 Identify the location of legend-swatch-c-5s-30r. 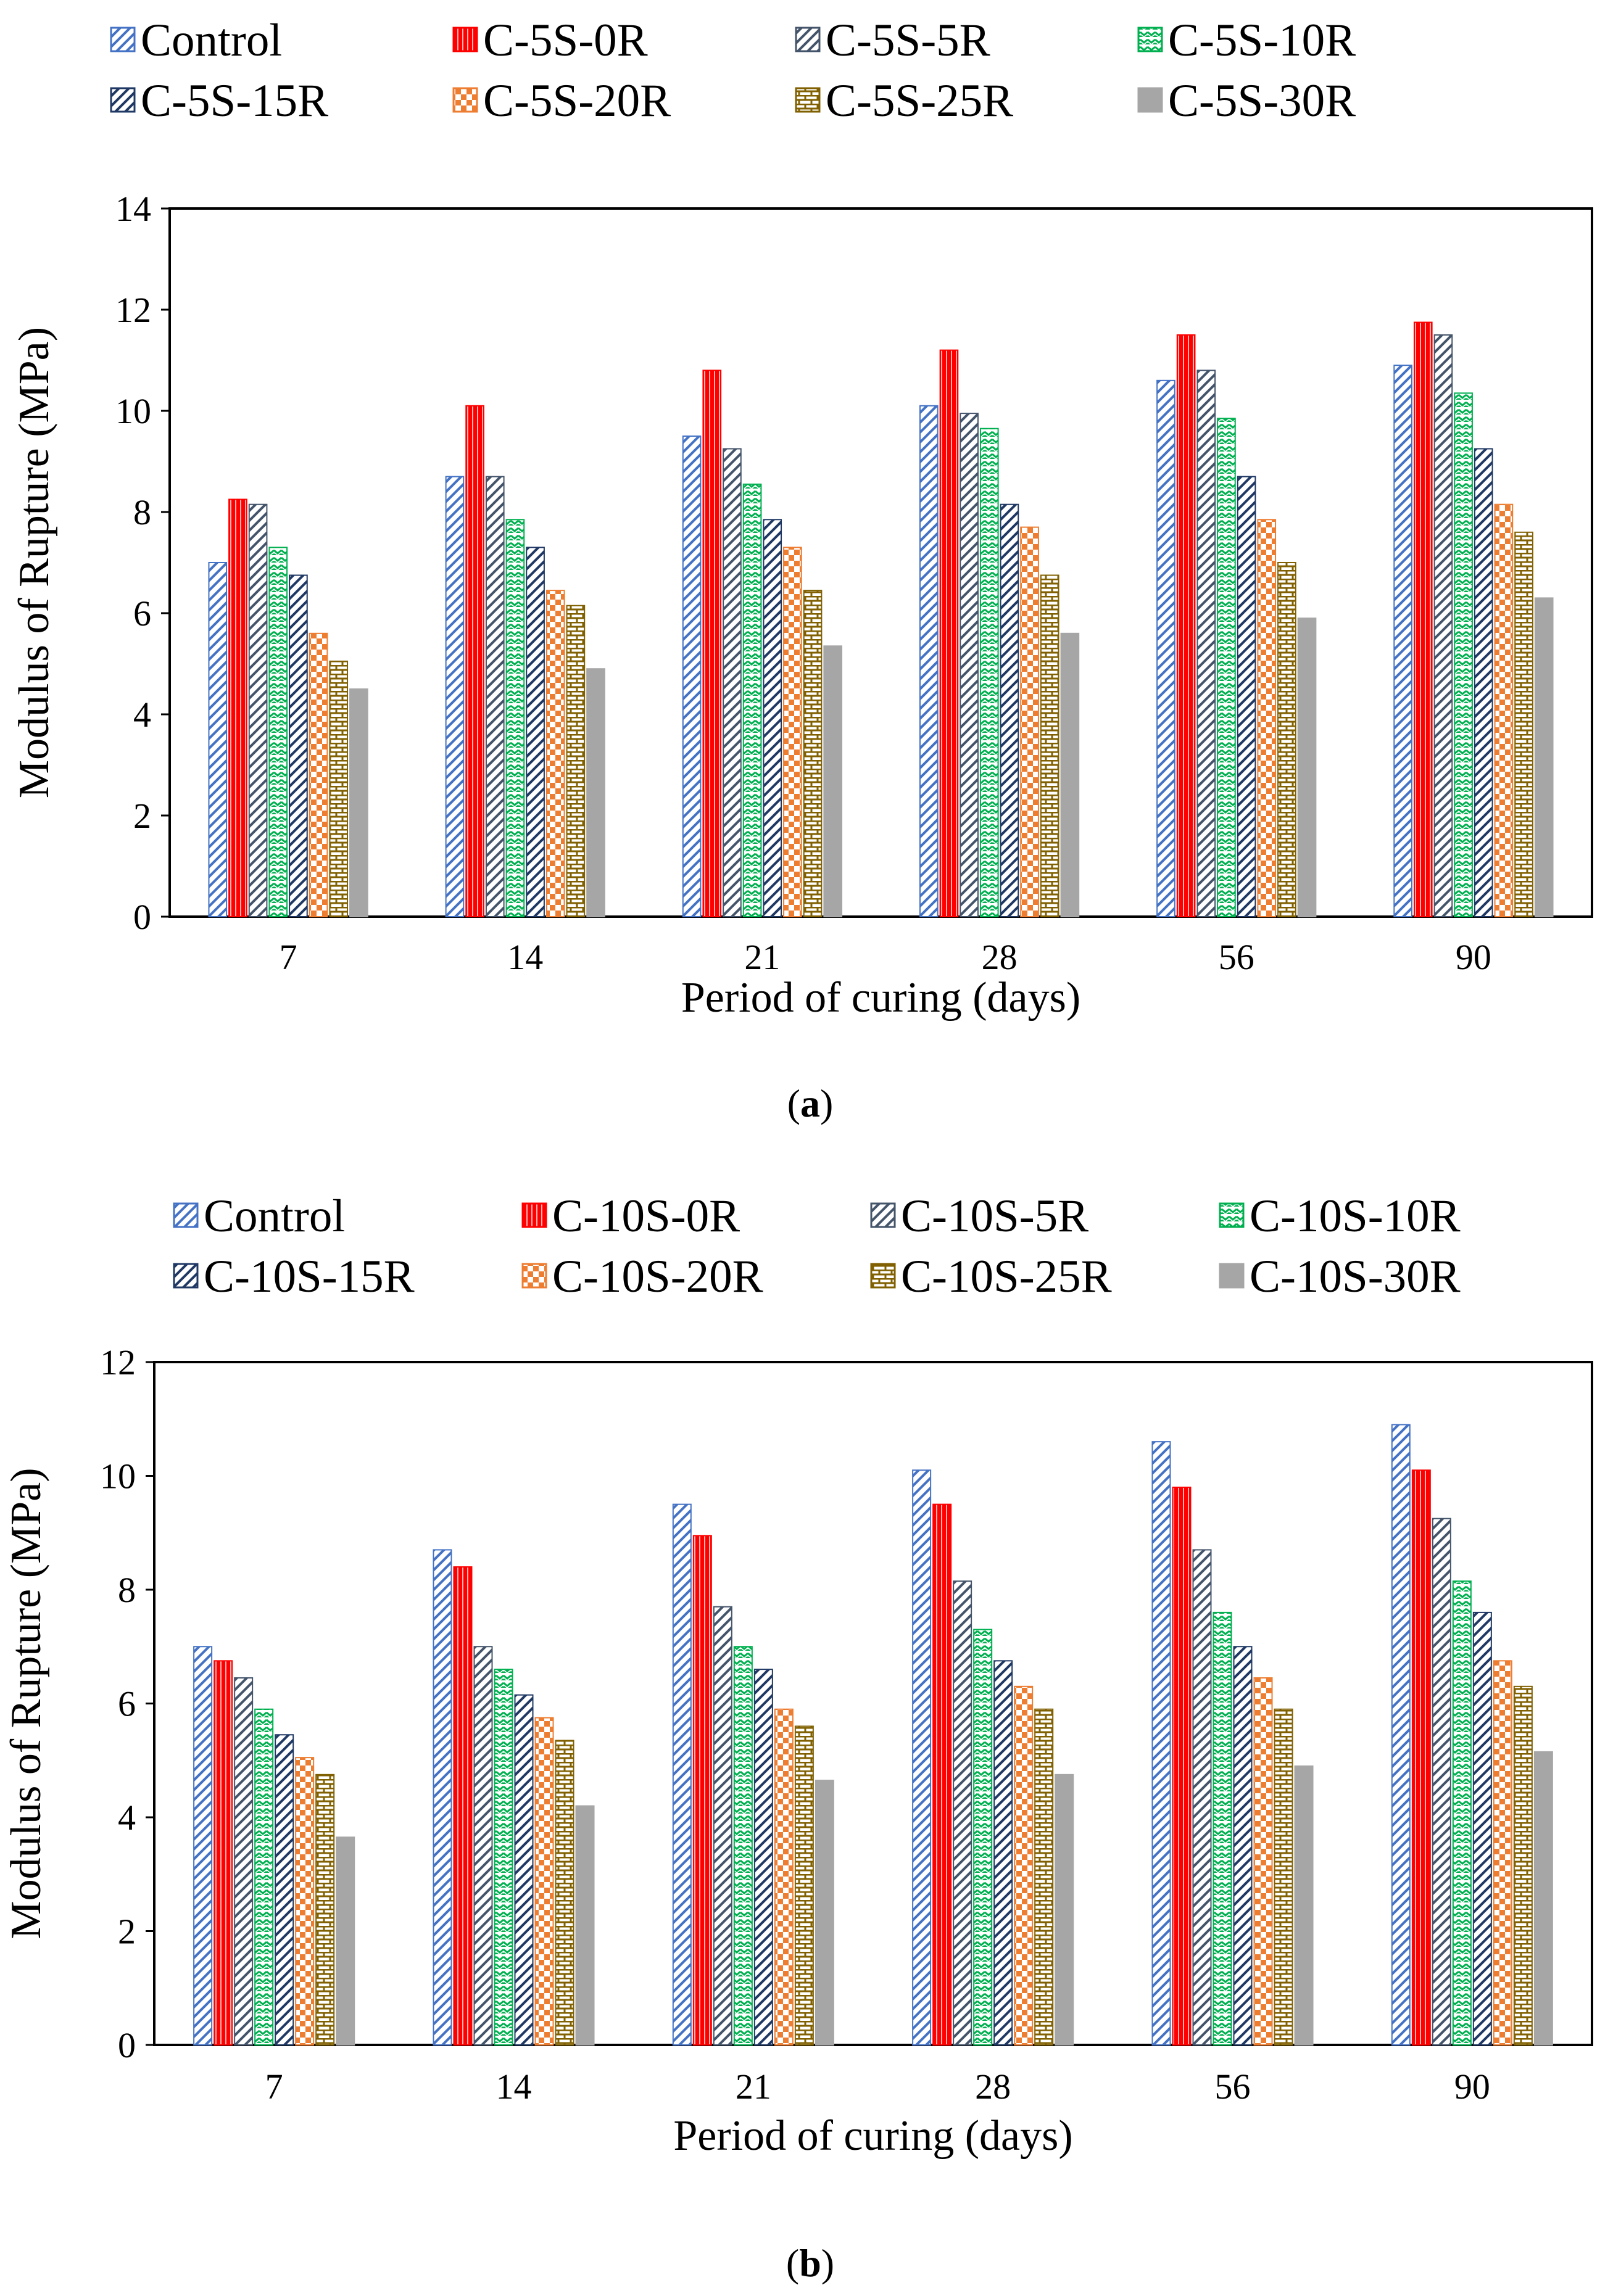
(1150, 100).